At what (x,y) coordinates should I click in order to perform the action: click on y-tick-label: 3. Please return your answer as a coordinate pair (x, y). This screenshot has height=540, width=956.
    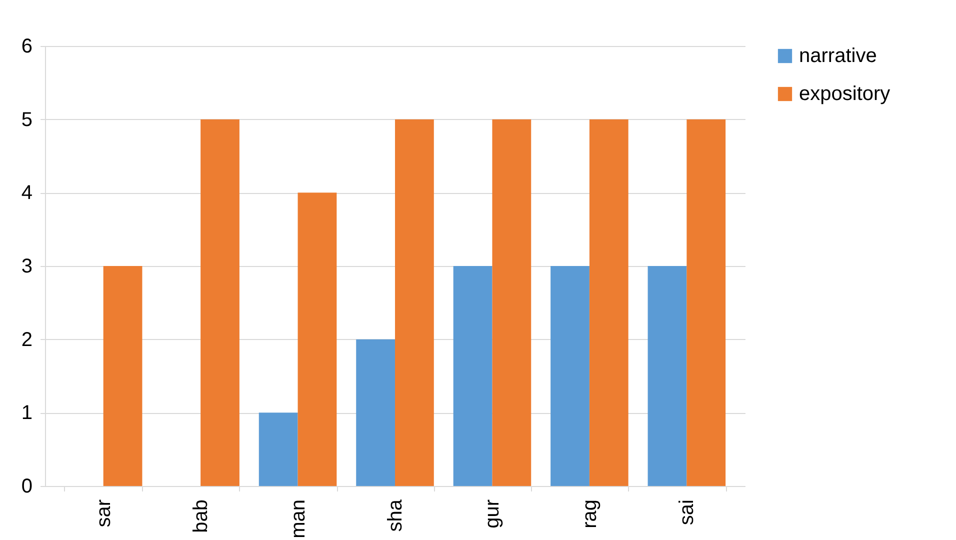
    Looking at the image, I should click on (26, 267).